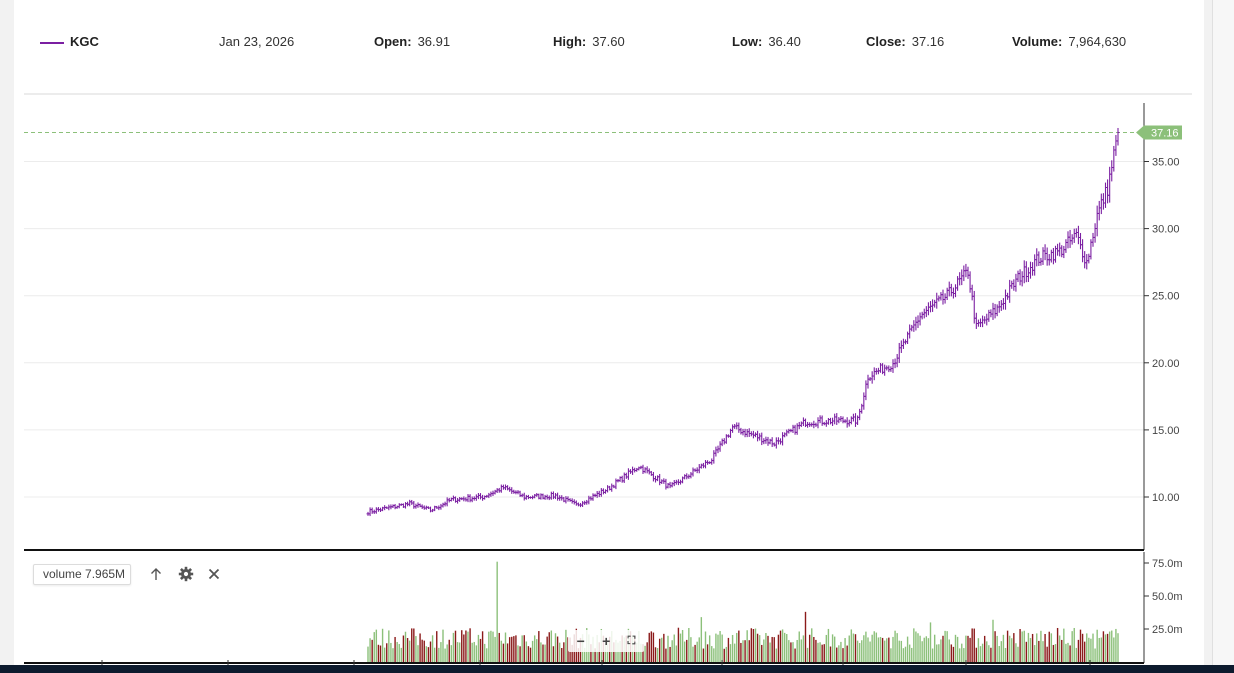 The height and width of the screenshot is (673, 1234). I want to click on zoom-in-button: +, so click(606, 641).